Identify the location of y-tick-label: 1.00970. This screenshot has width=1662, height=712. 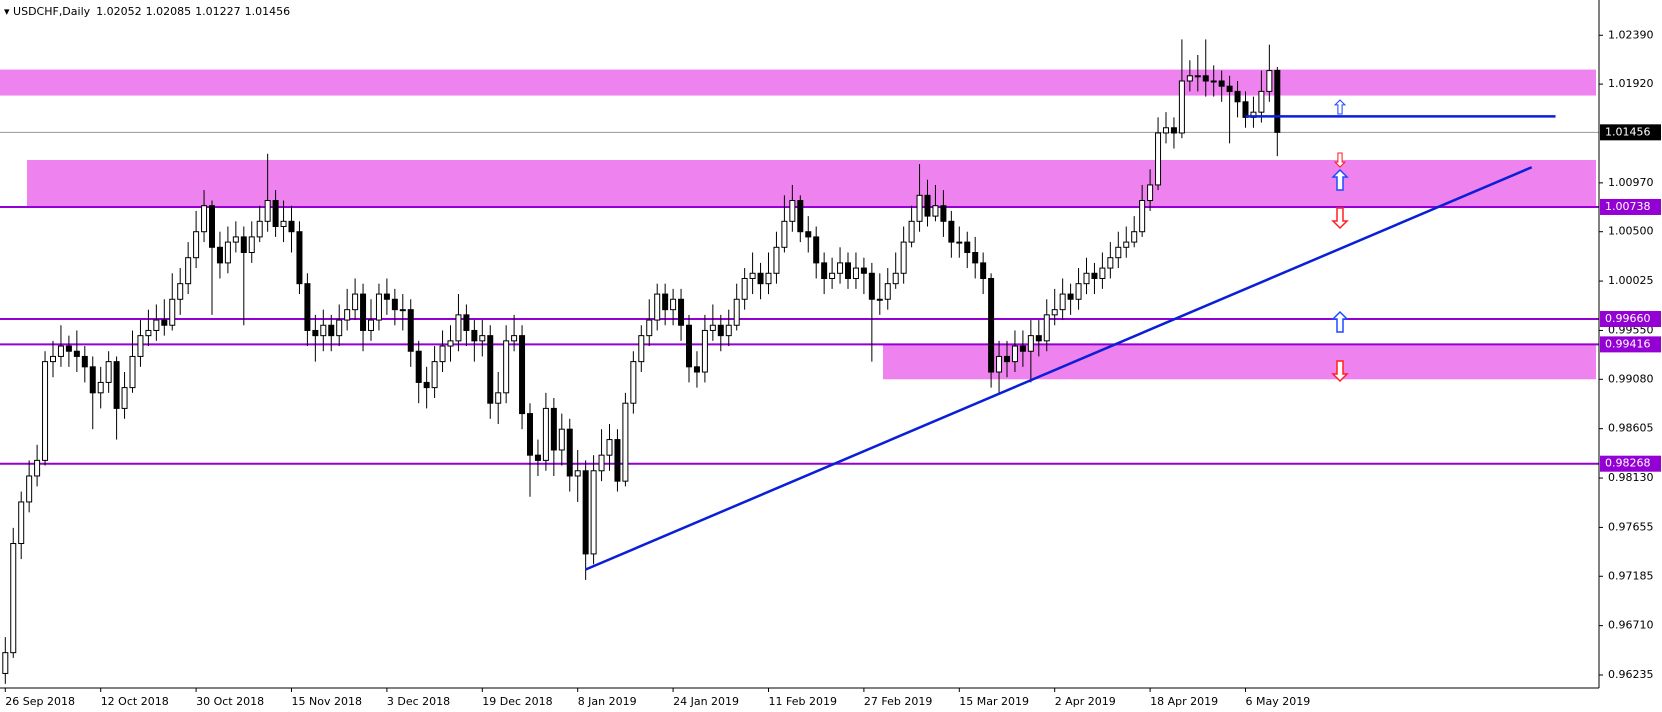
(1631, 182).